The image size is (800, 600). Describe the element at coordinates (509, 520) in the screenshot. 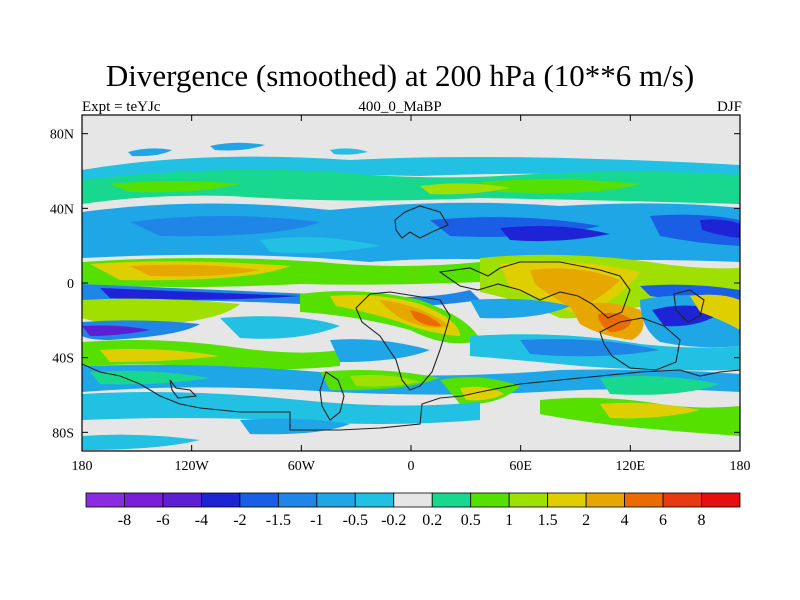

I see `colorbar-label: 1` at that location.